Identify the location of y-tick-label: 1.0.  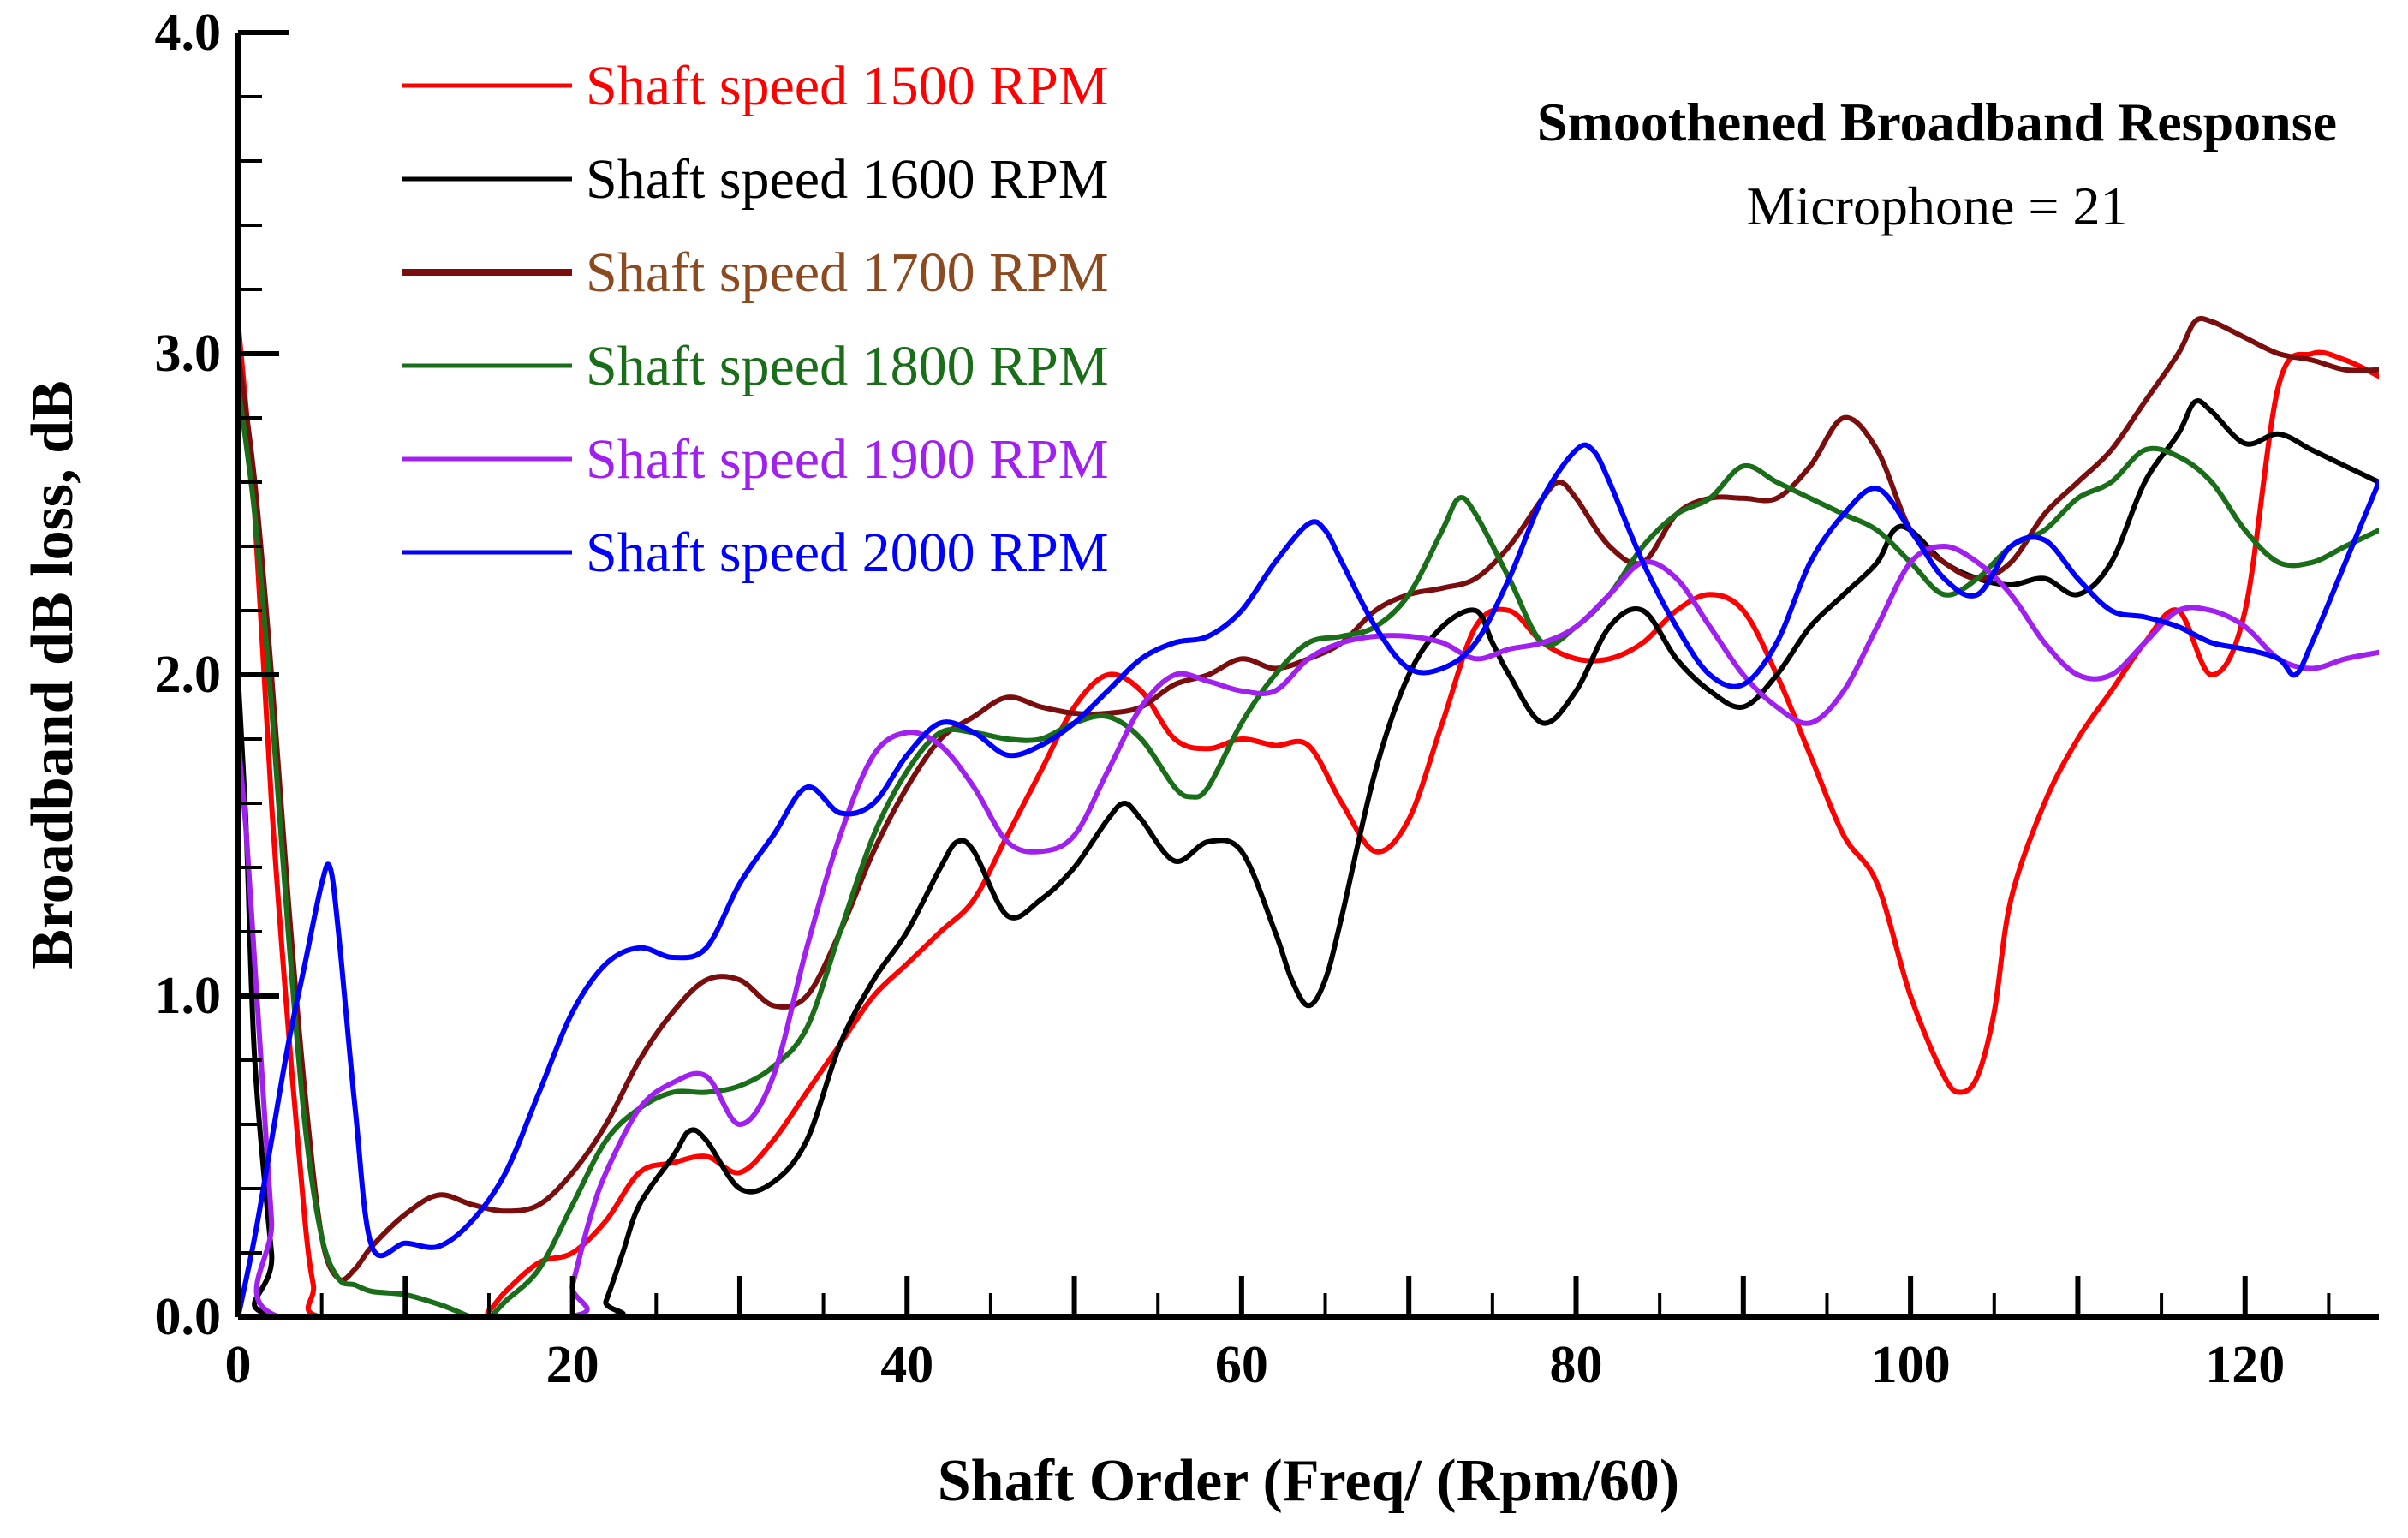
(188, 996).